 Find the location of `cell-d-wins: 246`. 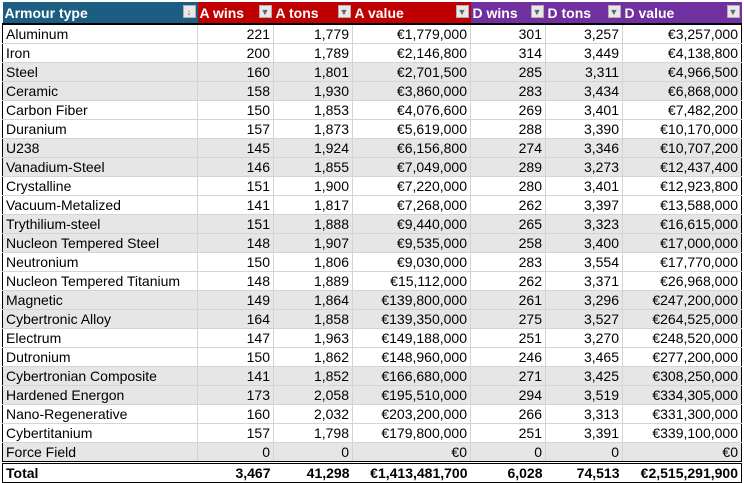

cell-d-wins: 246 is located at coordinates (508, 357).